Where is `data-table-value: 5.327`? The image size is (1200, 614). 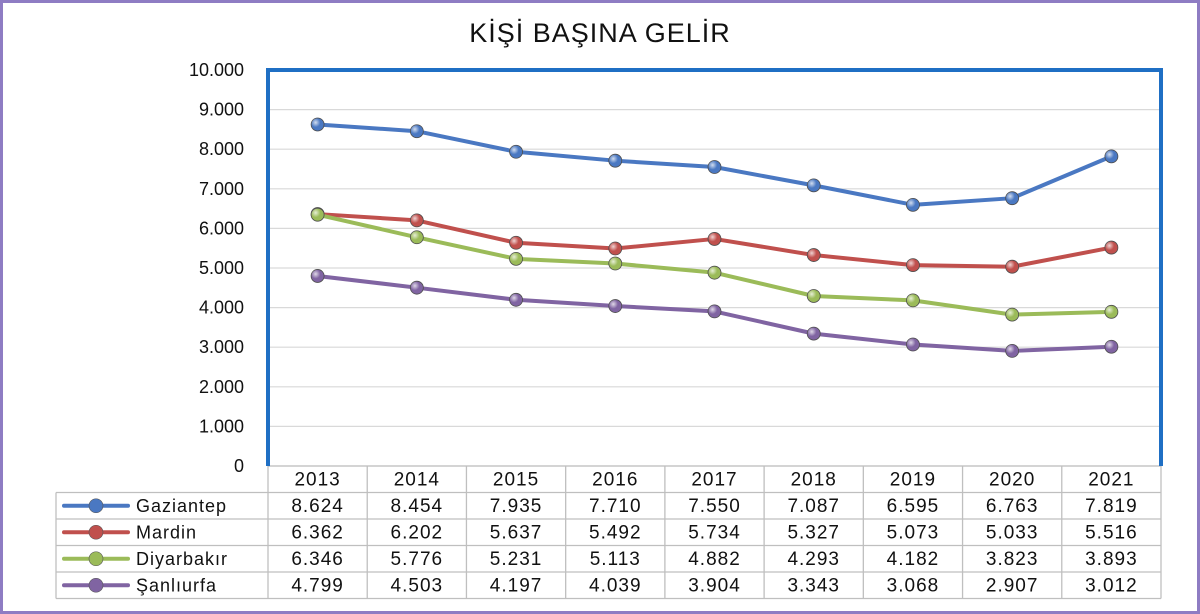
data-table-value: 5.327 is located at coordinates (813, 533).